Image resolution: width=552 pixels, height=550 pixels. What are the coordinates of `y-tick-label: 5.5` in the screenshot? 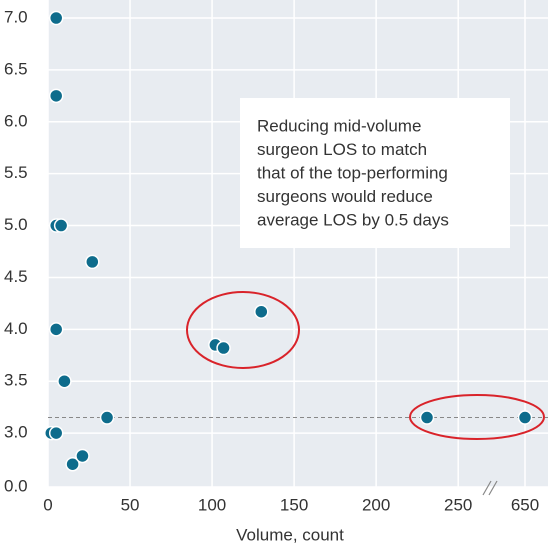 It's located at (16, 172).